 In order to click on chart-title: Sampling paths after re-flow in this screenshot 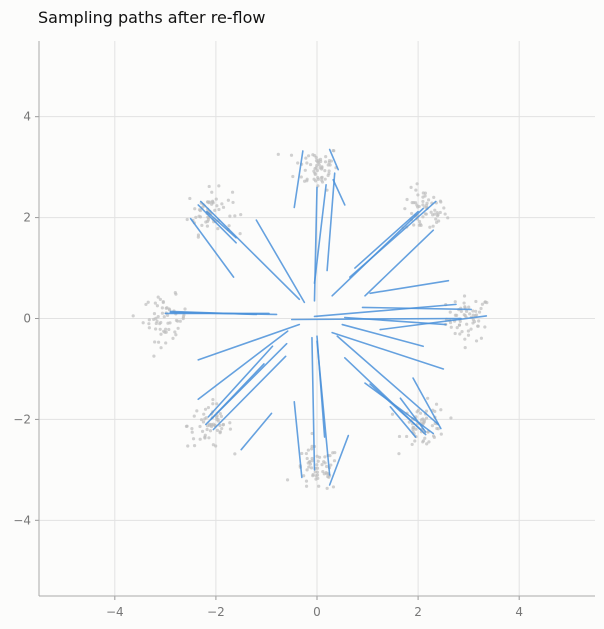, I will do `click(152, 17)`.